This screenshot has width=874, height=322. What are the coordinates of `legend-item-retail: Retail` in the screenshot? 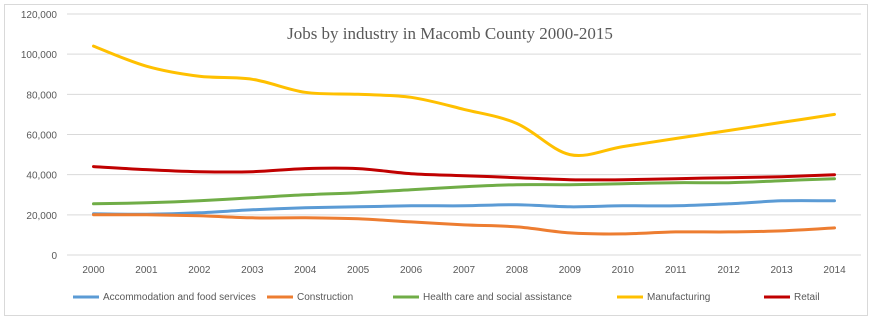 It's located at (792, 297).